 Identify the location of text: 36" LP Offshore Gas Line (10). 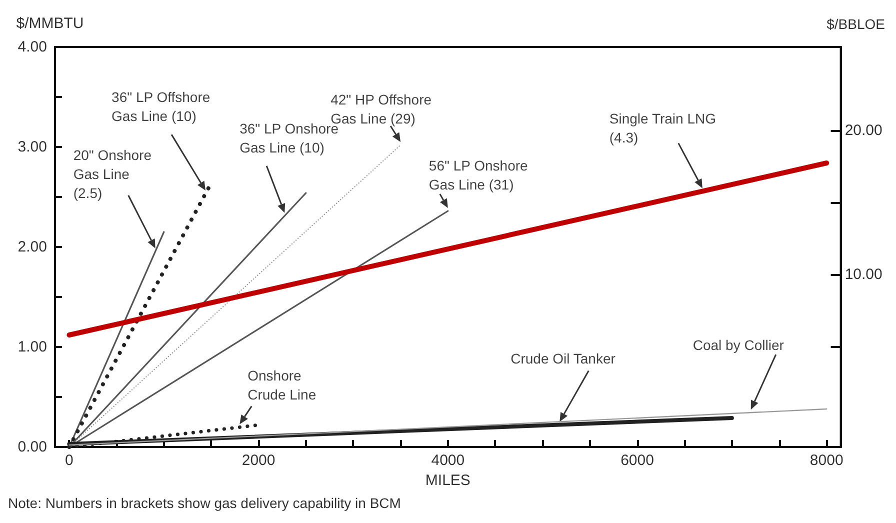
(161, 106).